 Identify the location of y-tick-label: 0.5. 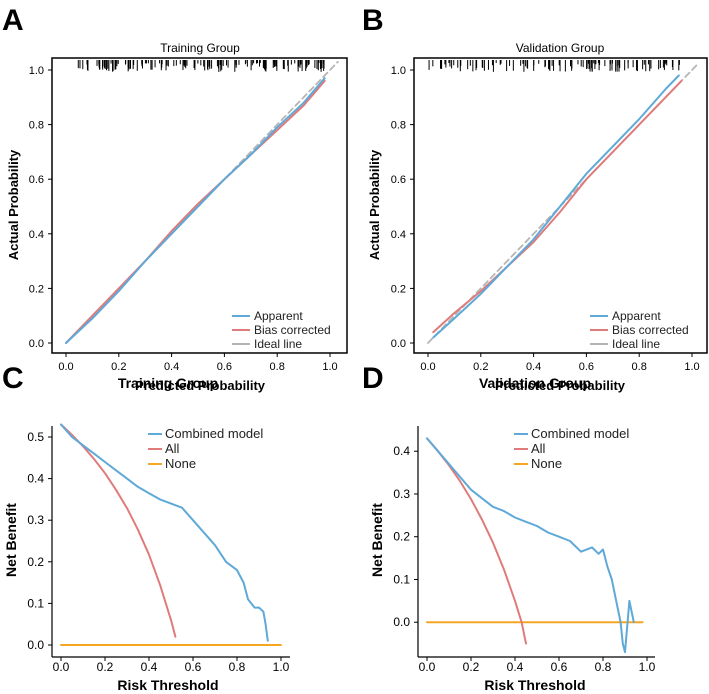
(35, 437).